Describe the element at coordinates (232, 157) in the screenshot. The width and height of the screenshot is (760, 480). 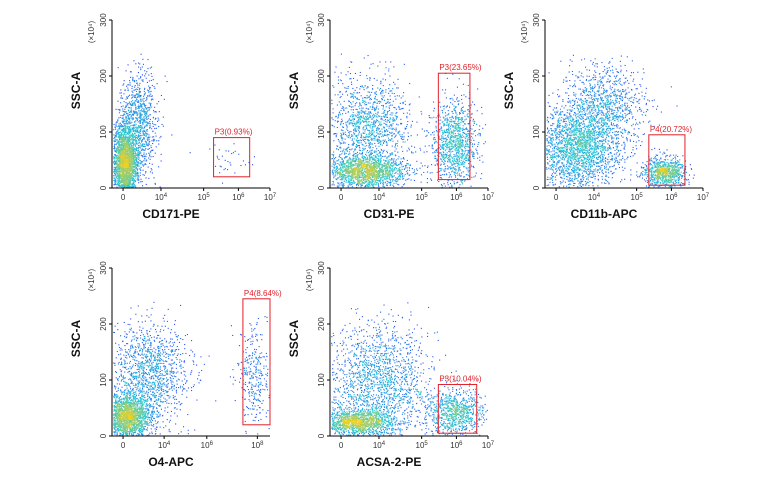
I see `gate-rectangle` at that location.